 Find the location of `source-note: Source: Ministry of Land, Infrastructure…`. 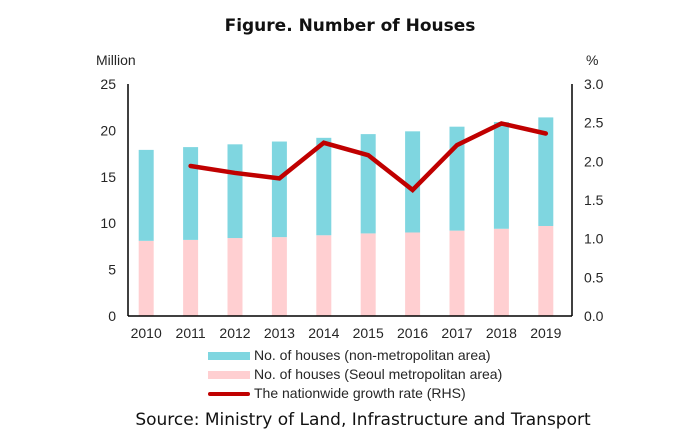

source-note: Source: Ministry of Land, Infrastructure… is located at coordinates (363, 420).